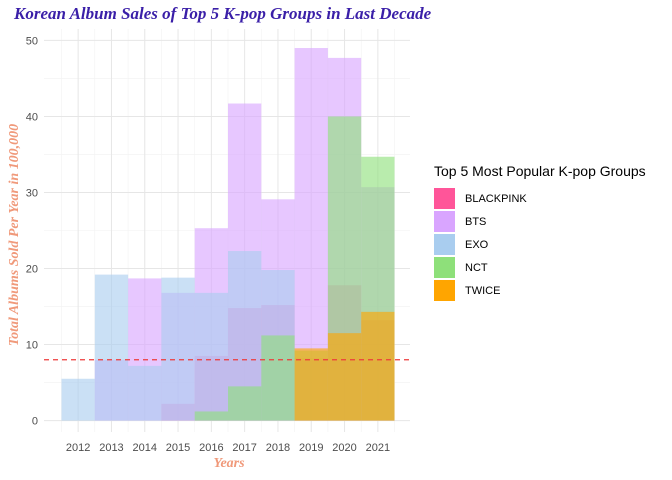  I want to click on legend-label: EXO, so click(477, 244).